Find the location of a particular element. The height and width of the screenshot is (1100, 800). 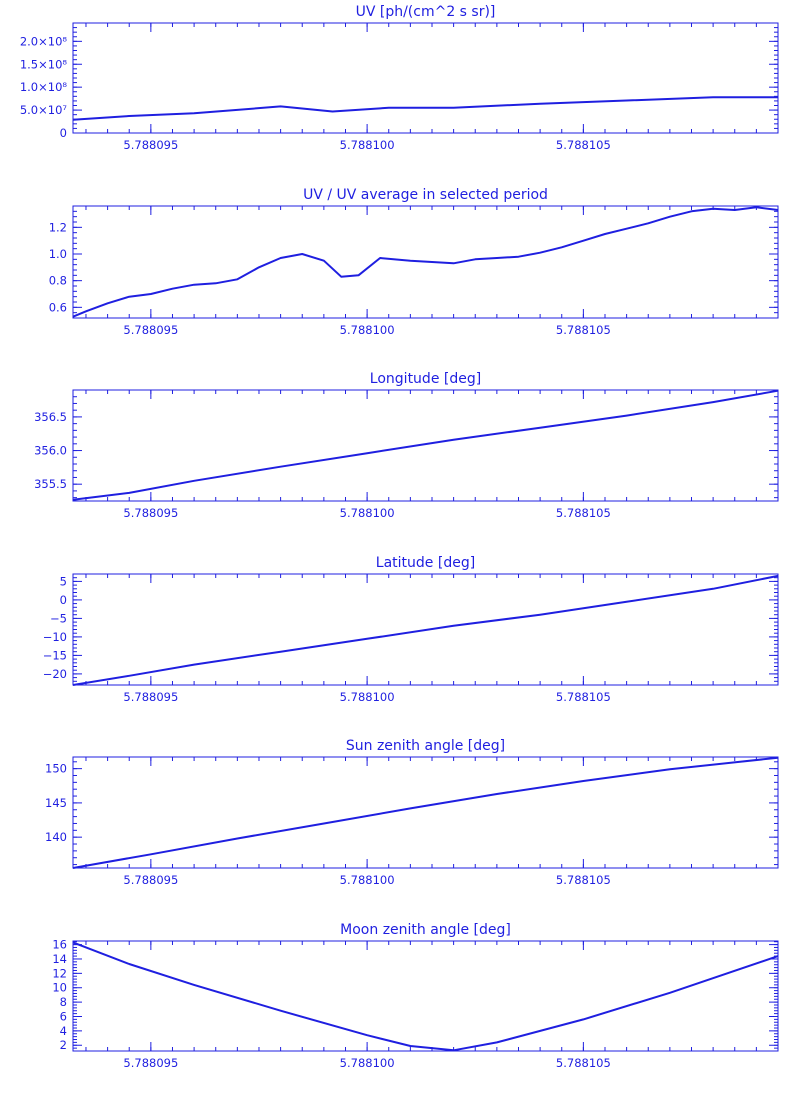

y-tick-label: 356.5 is located at coordinates (50, 417).